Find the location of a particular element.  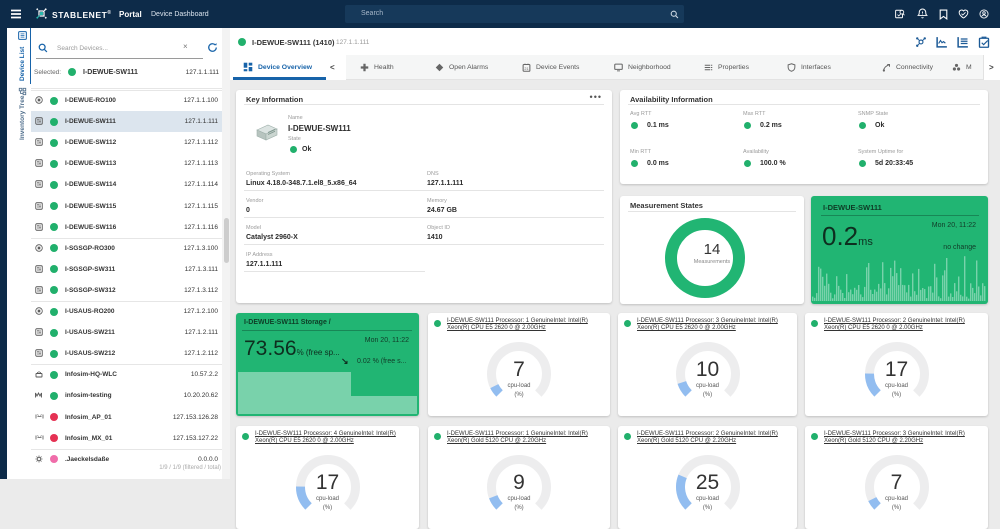

svg-text: 21 is located at coordinates (526, 69).